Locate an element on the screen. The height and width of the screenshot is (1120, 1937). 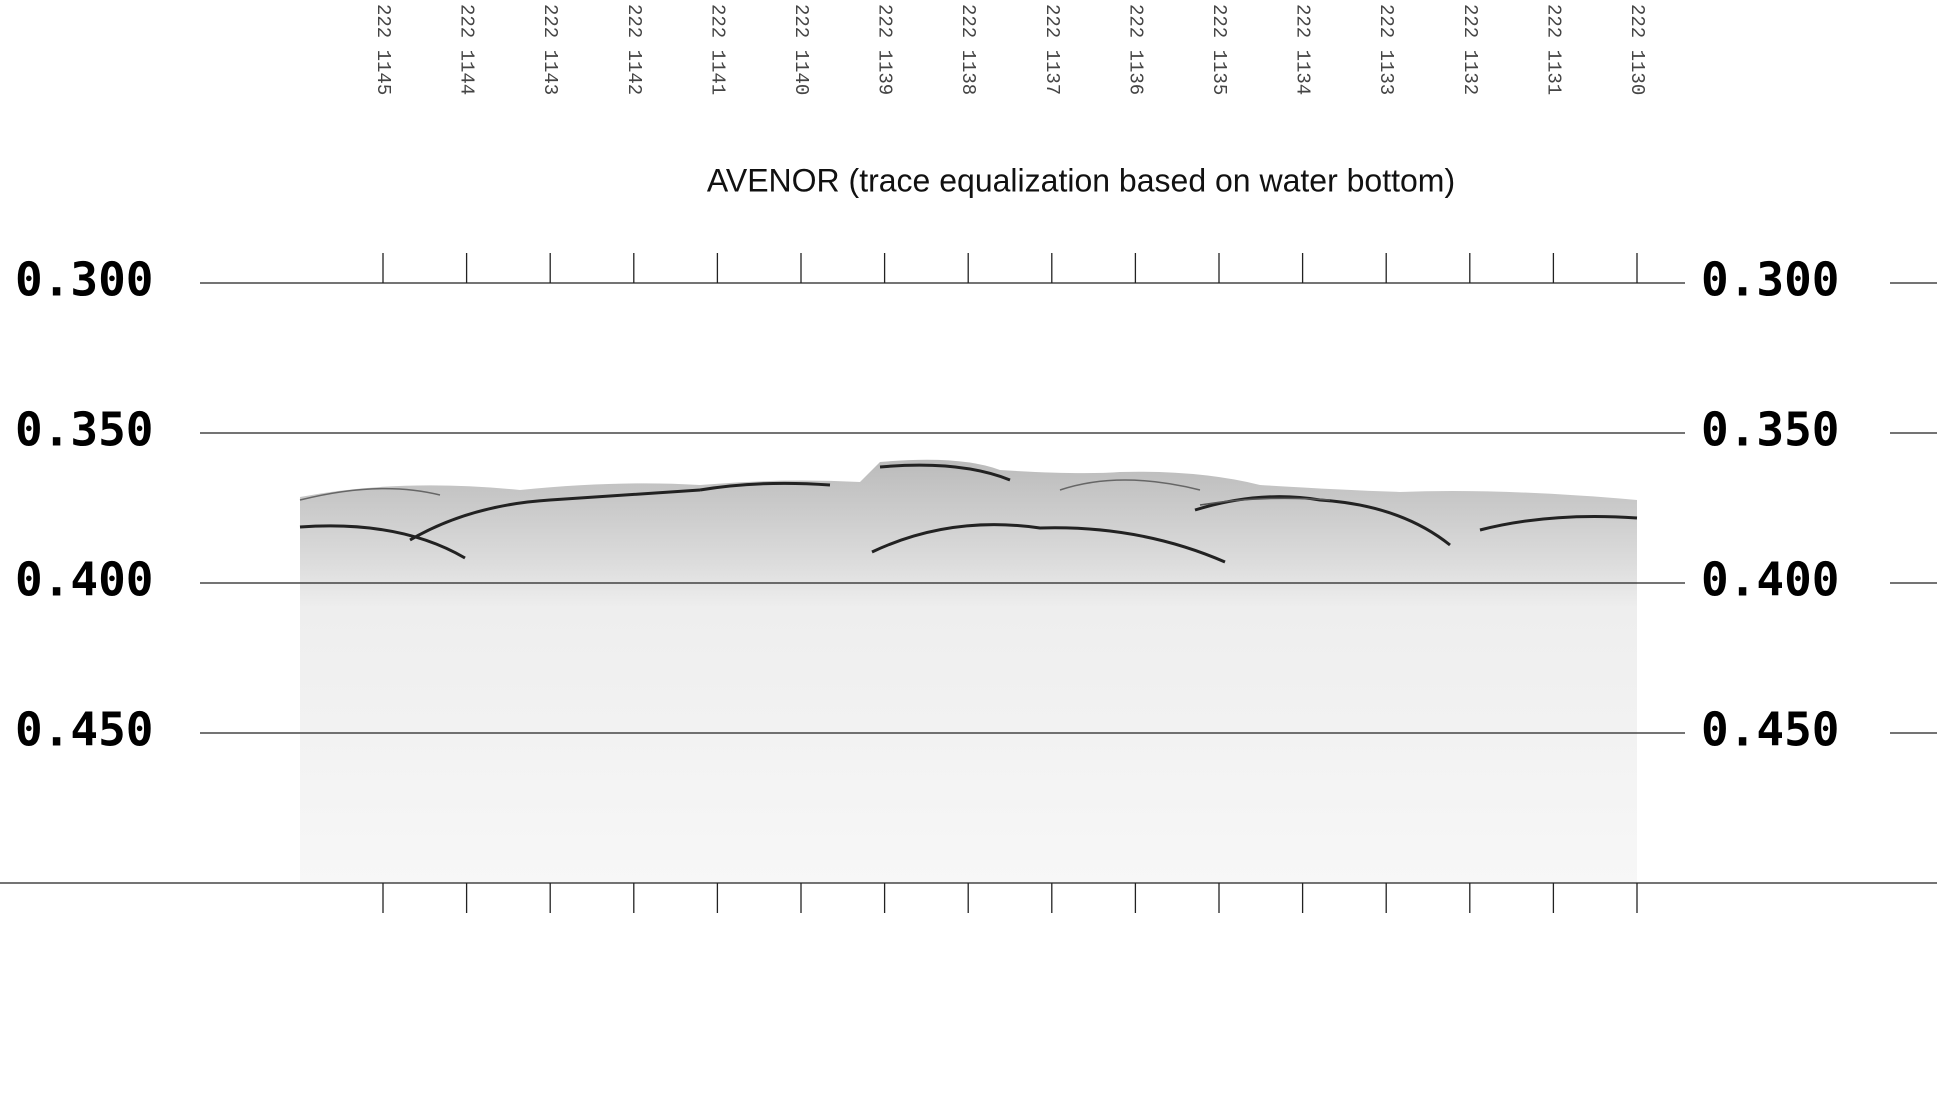
y-tick-label-right: 0.400 is located at coordinates (1770, 580).